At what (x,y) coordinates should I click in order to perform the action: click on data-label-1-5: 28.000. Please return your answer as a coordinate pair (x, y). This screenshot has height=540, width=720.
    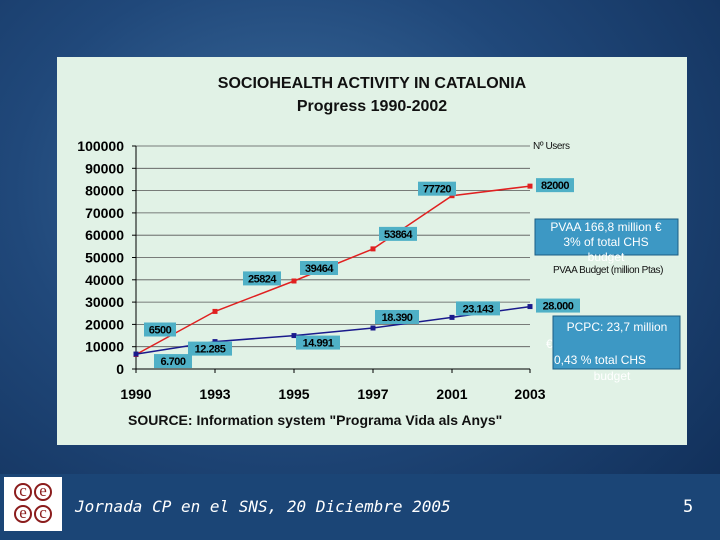
    Looking at the image, I should click on (558, 307).